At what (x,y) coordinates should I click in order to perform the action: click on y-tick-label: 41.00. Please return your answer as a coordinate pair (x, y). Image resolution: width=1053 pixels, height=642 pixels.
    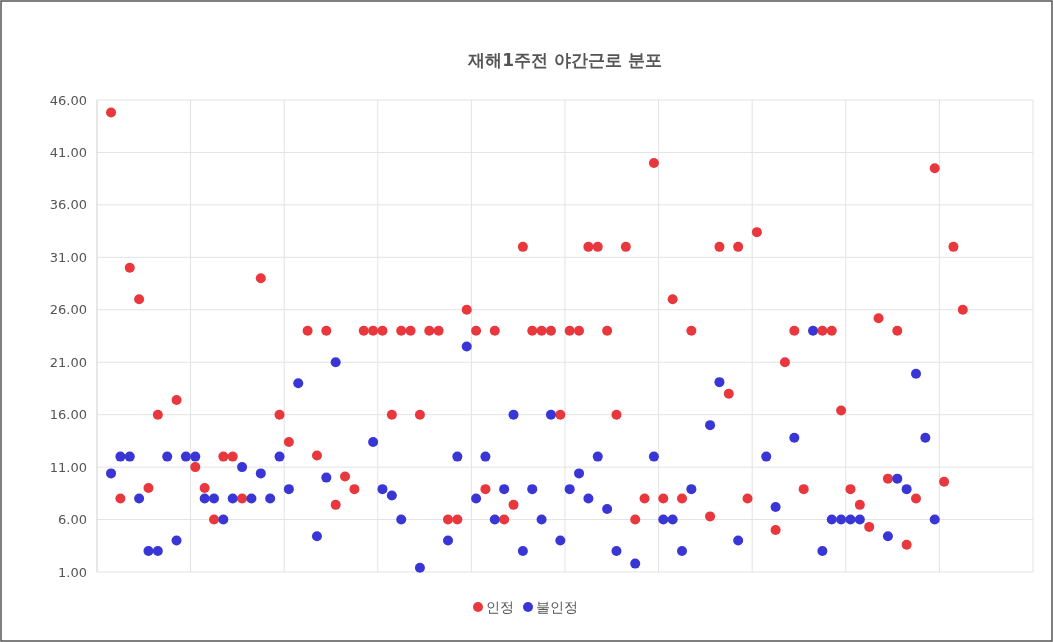
    Looking at the image, I should click on (68, 152).